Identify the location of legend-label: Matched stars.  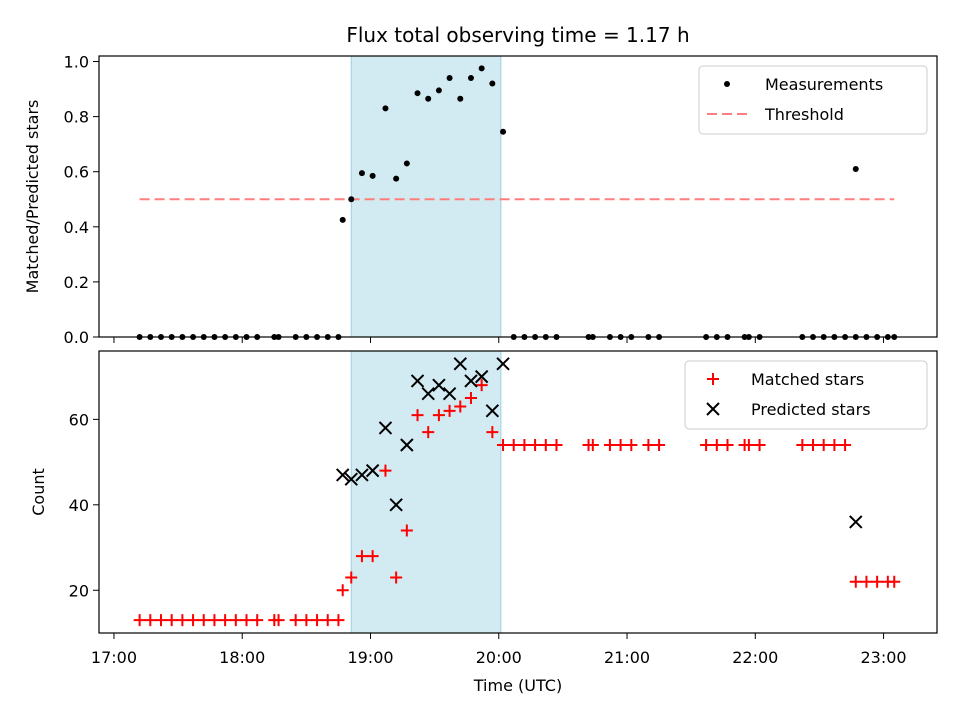
(807, 379).